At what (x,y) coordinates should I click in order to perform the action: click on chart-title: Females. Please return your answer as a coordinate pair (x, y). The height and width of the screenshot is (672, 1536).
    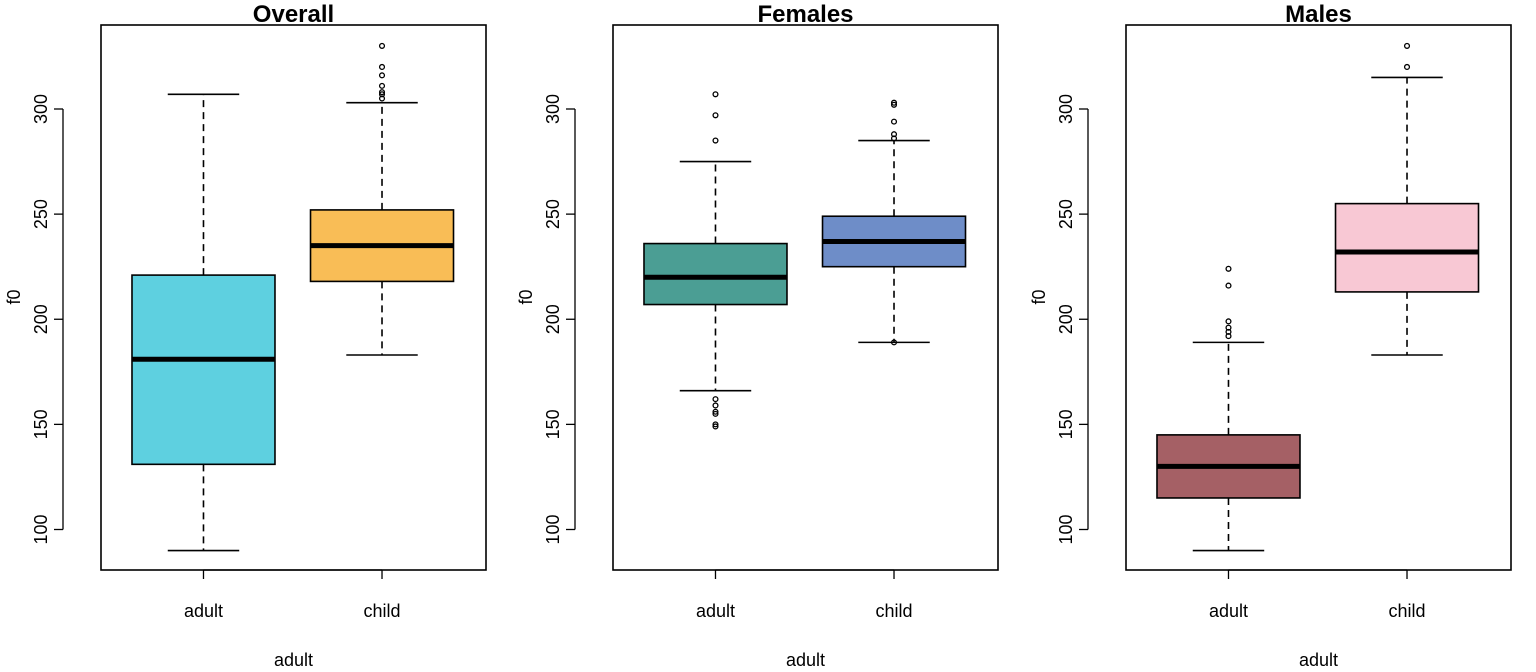
    Looking at the image, I should click on (805, 14).